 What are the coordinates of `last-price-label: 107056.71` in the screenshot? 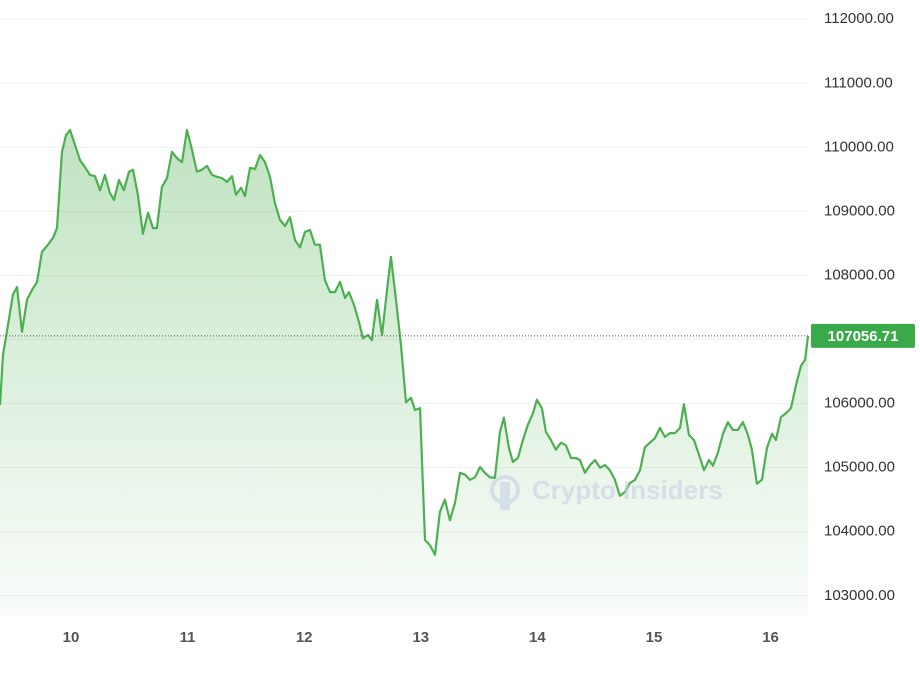 It's located at (863, 336).